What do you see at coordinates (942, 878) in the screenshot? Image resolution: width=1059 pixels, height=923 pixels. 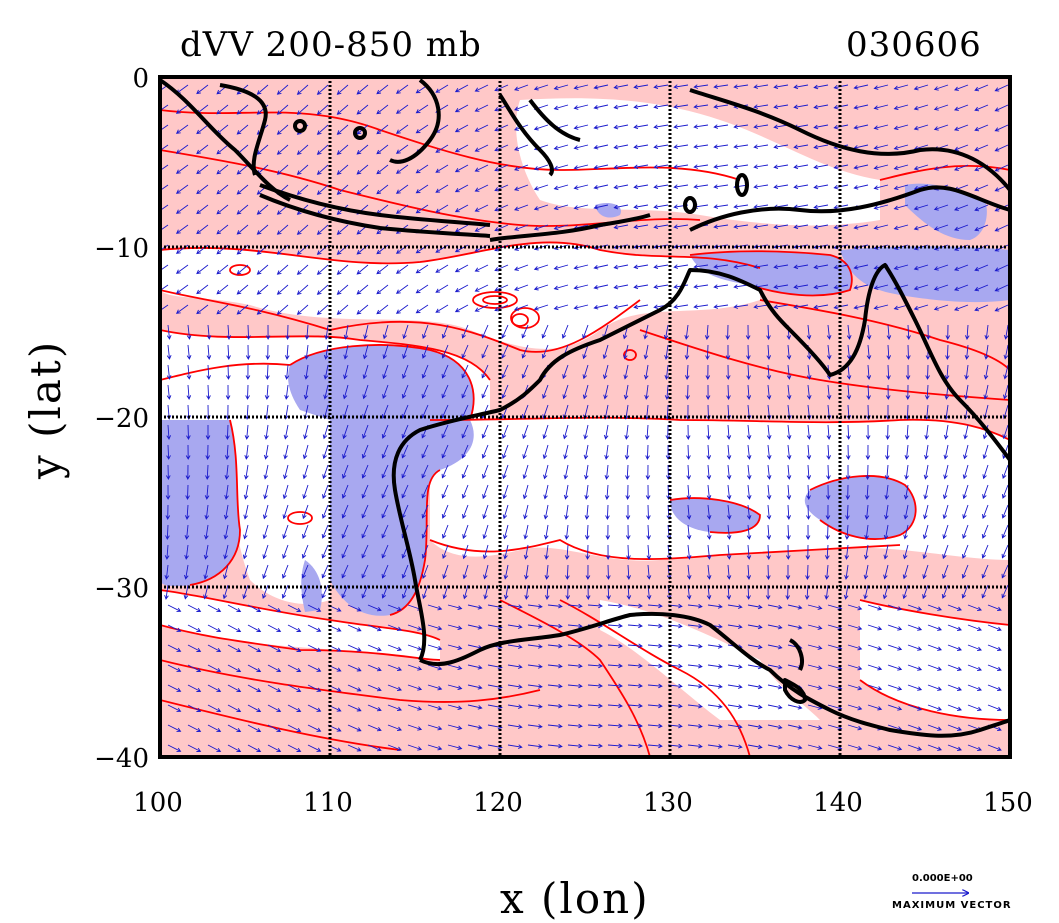 I see `reference-vector-value: 0.000E+00` at bounding box center [942, 878].